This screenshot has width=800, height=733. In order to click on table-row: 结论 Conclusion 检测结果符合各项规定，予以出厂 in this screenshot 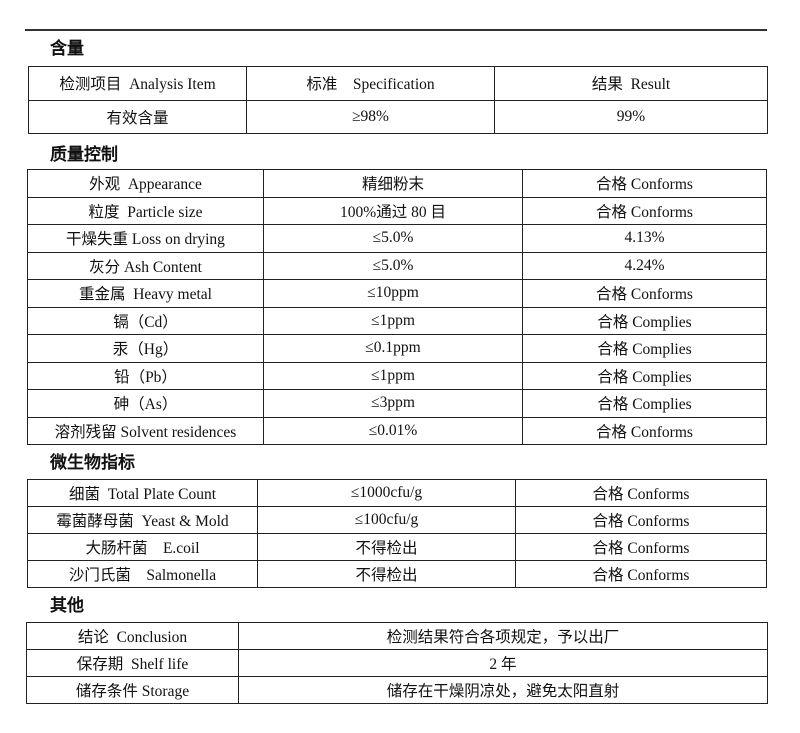, I will do `click(397, 636)`.